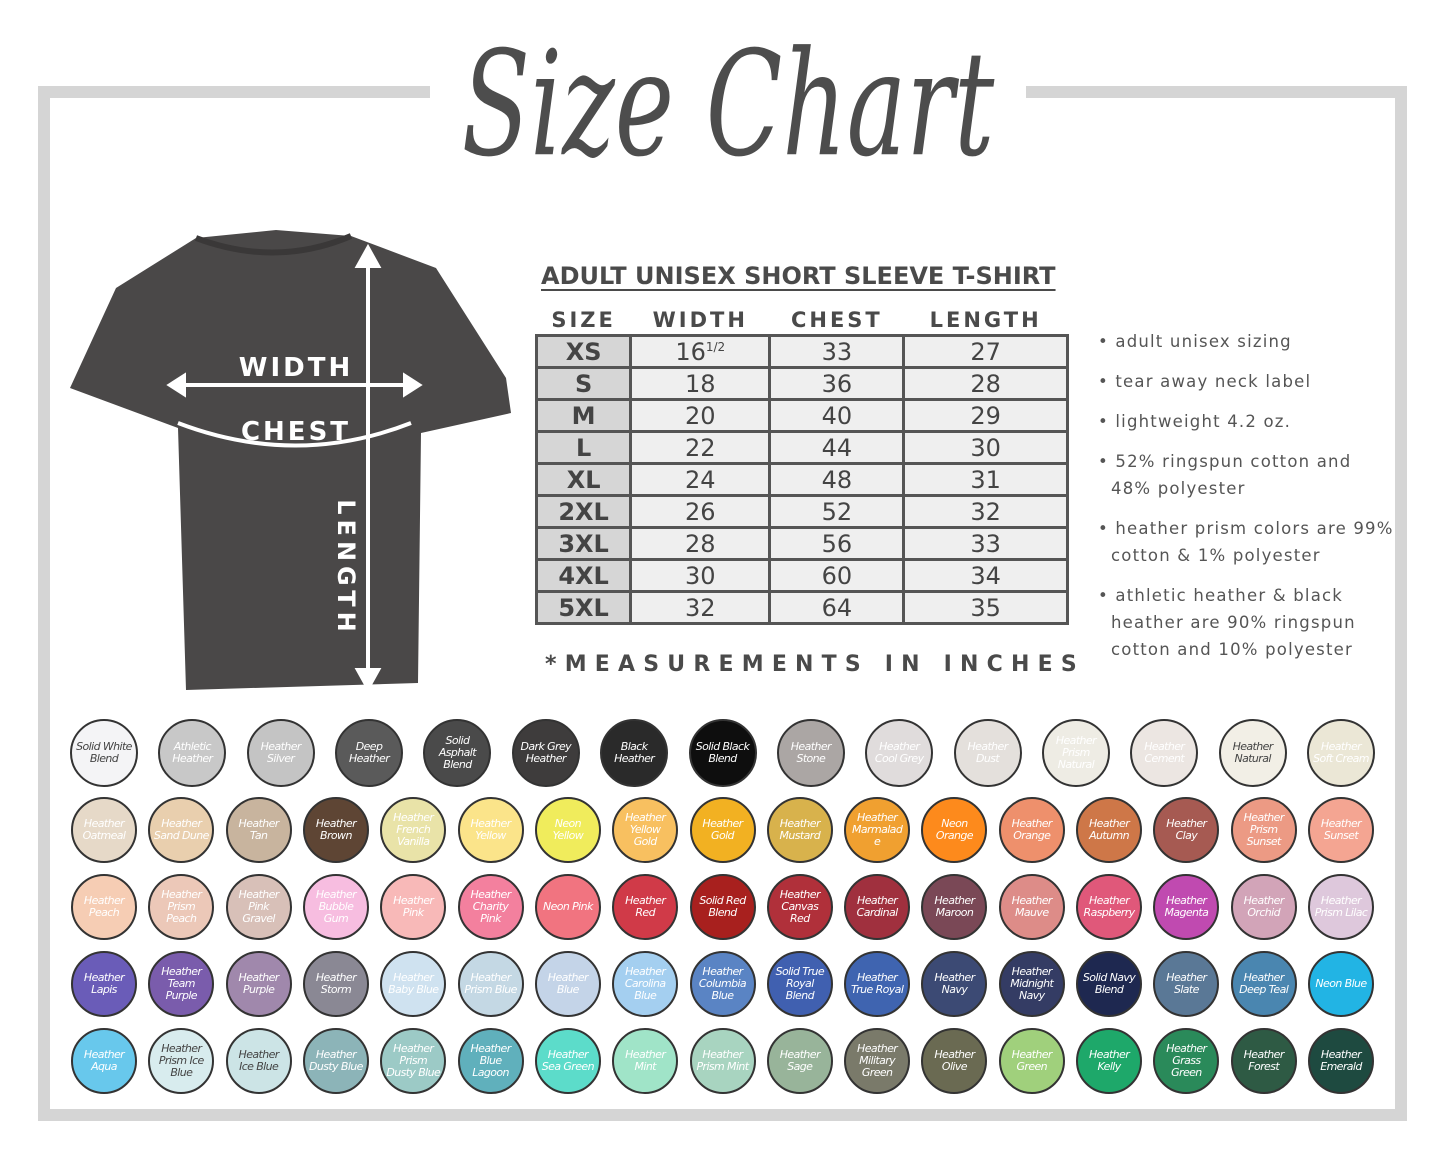 Image resolution: width=1445 pixels, height=1156 pixels. I want to click on width-cell-value: 24, so click(700, 479).